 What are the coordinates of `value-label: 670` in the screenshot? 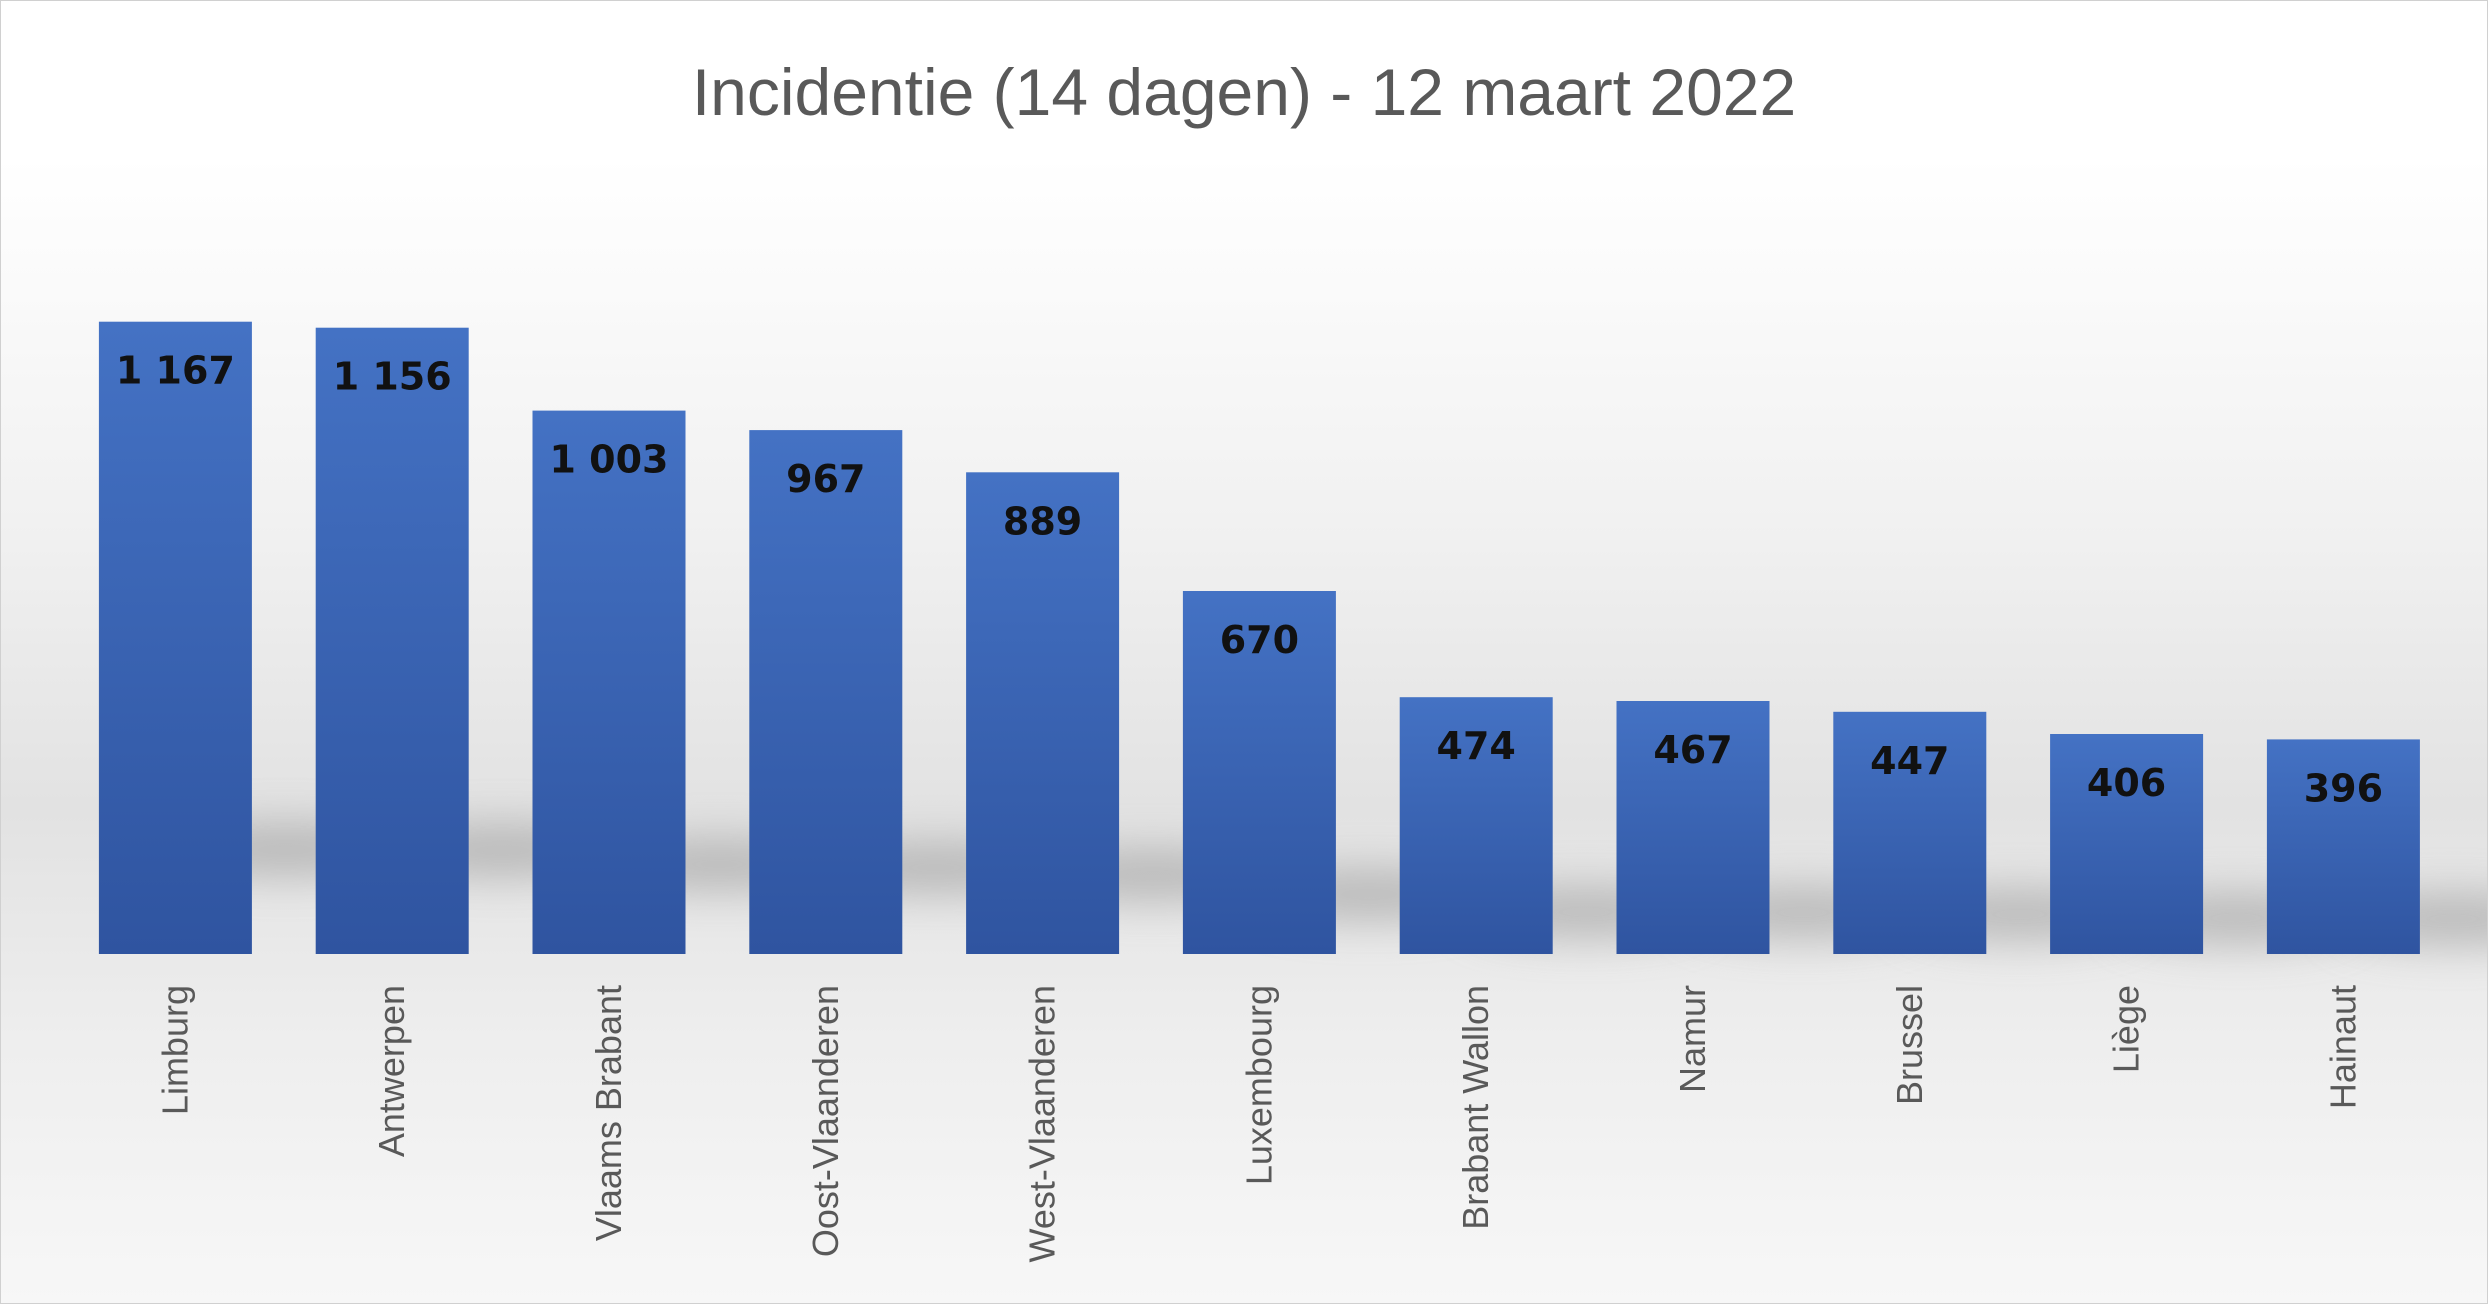 It's located at (1259, 640).